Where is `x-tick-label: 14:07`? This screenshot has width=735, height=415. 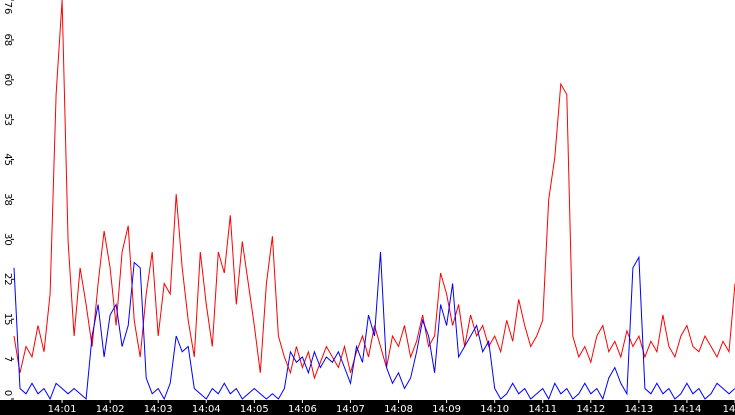
x-tick-label: 14:07 is located at coordinates (350, 409).